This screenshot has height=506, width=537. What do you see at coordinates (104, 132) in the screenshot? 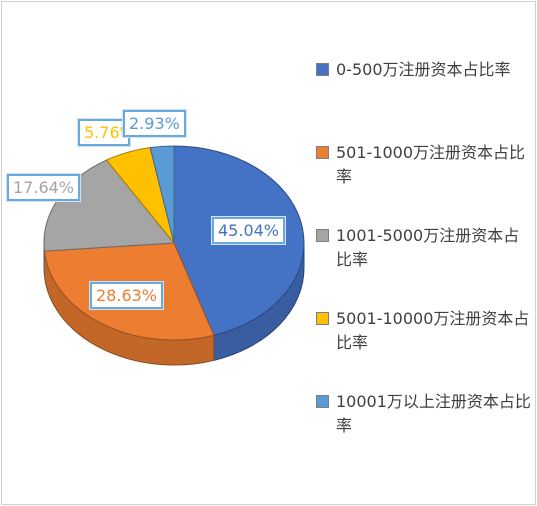
I see `data-label-3: 5.76%` at bounding box center [104, 132].